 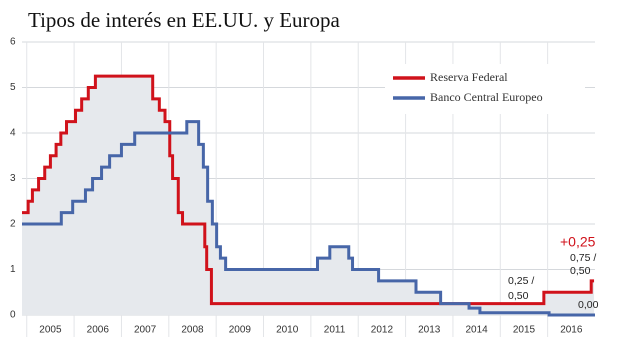 What do you see at coordinates (145, 330) in the screenshot?
I see `x-tick-label: 2007` at bounding box center [145, 330].